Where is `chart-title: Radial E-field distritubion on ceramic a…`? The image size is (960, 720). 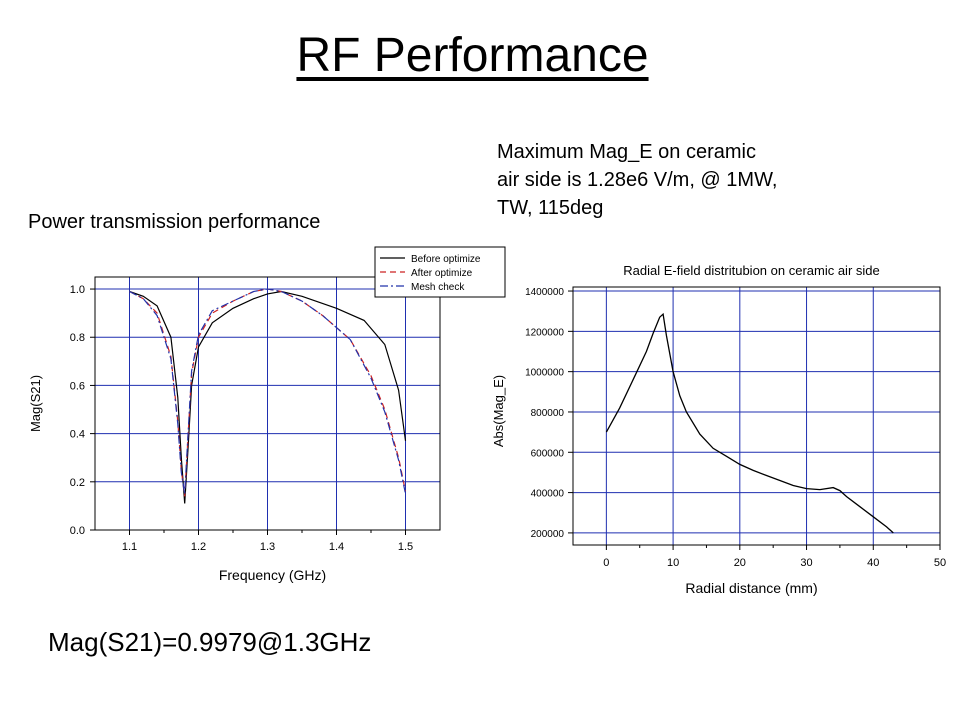 chart-title: Radial E-field distritubion on ceramic a… is located at coordinates (751, 270).